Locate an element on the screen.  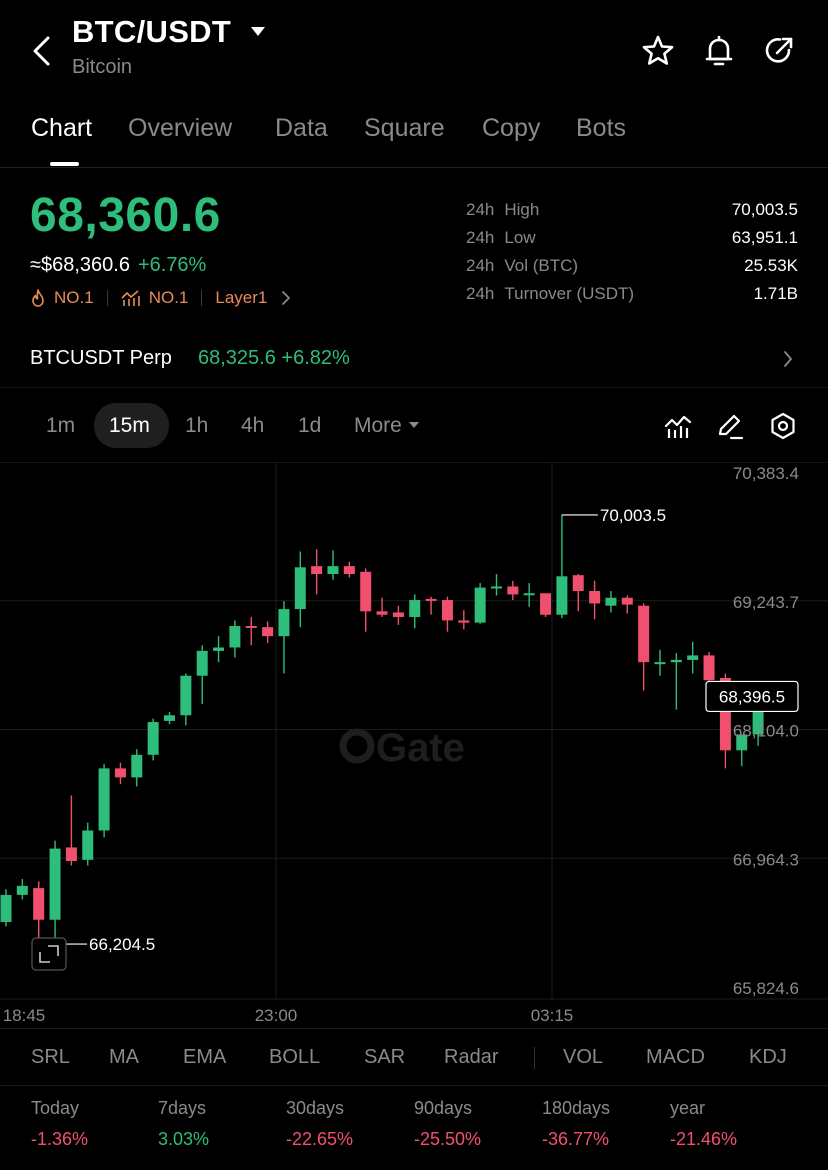
active-interval-pill is located at coordinates (131, 425).